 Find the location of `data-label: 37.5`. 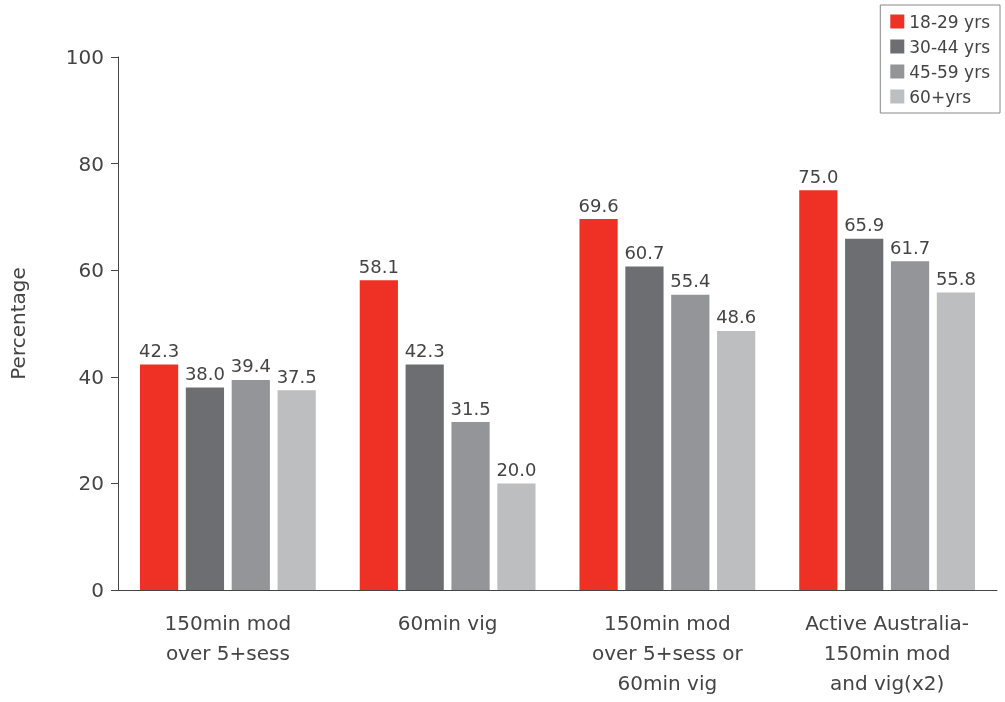

data-label: 37.5 is located at coordinates (296, 376).